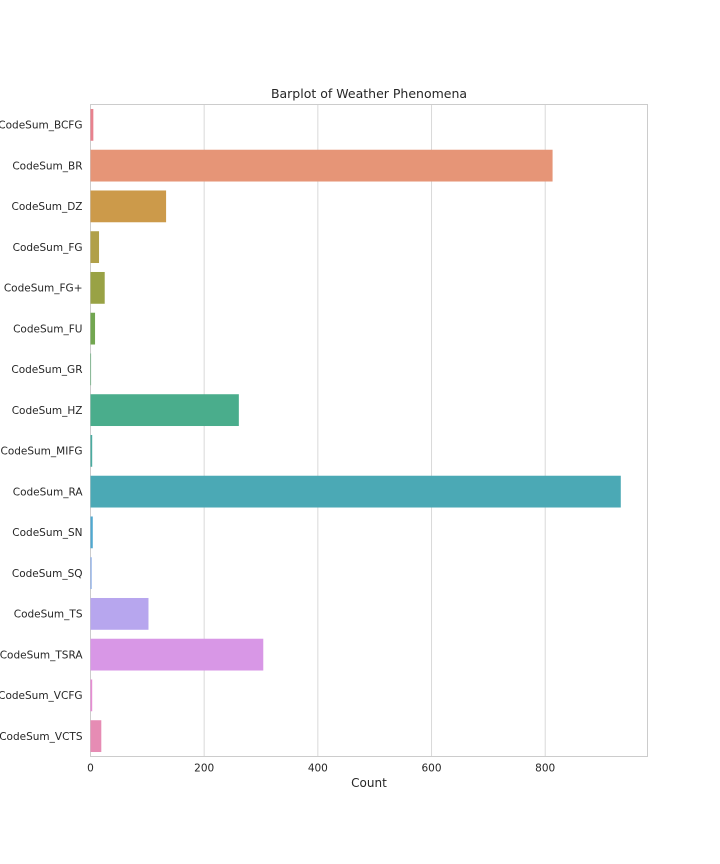  What do you see at coordinates (41, 126) in the screenshot?
I see `y-tick-label: CodeSum_BCFG` at bounding box center [41, 126].